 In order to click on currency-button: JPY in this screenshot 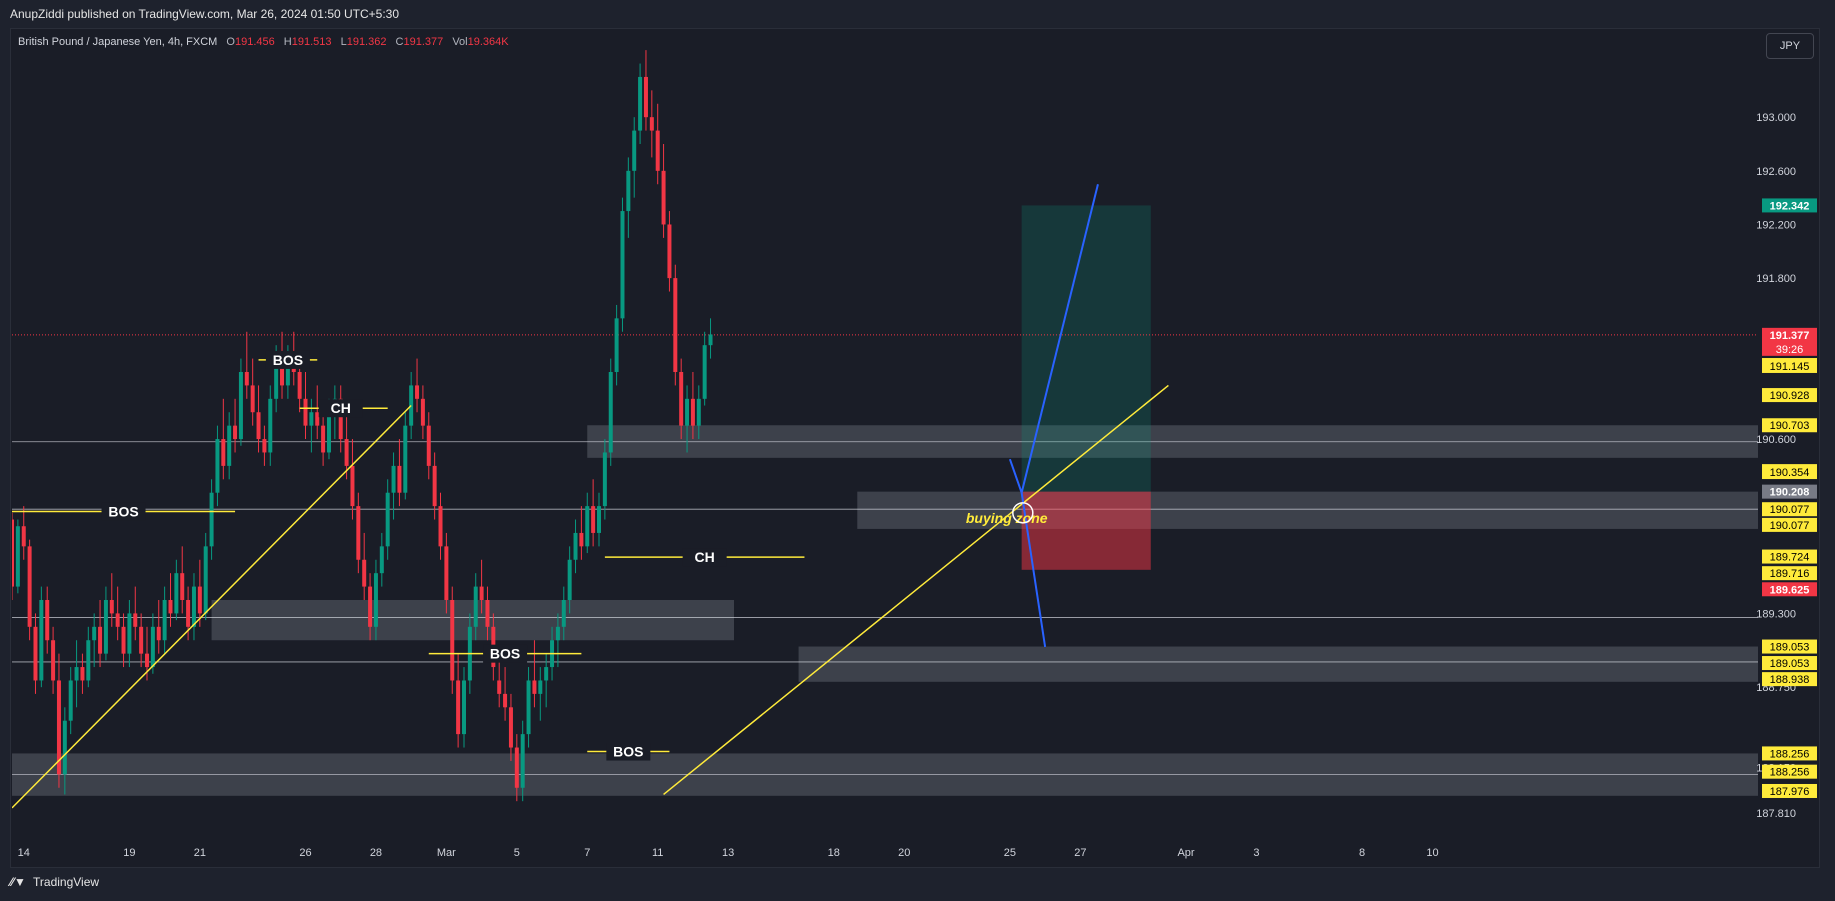, I will do `click(1790, 46)`.